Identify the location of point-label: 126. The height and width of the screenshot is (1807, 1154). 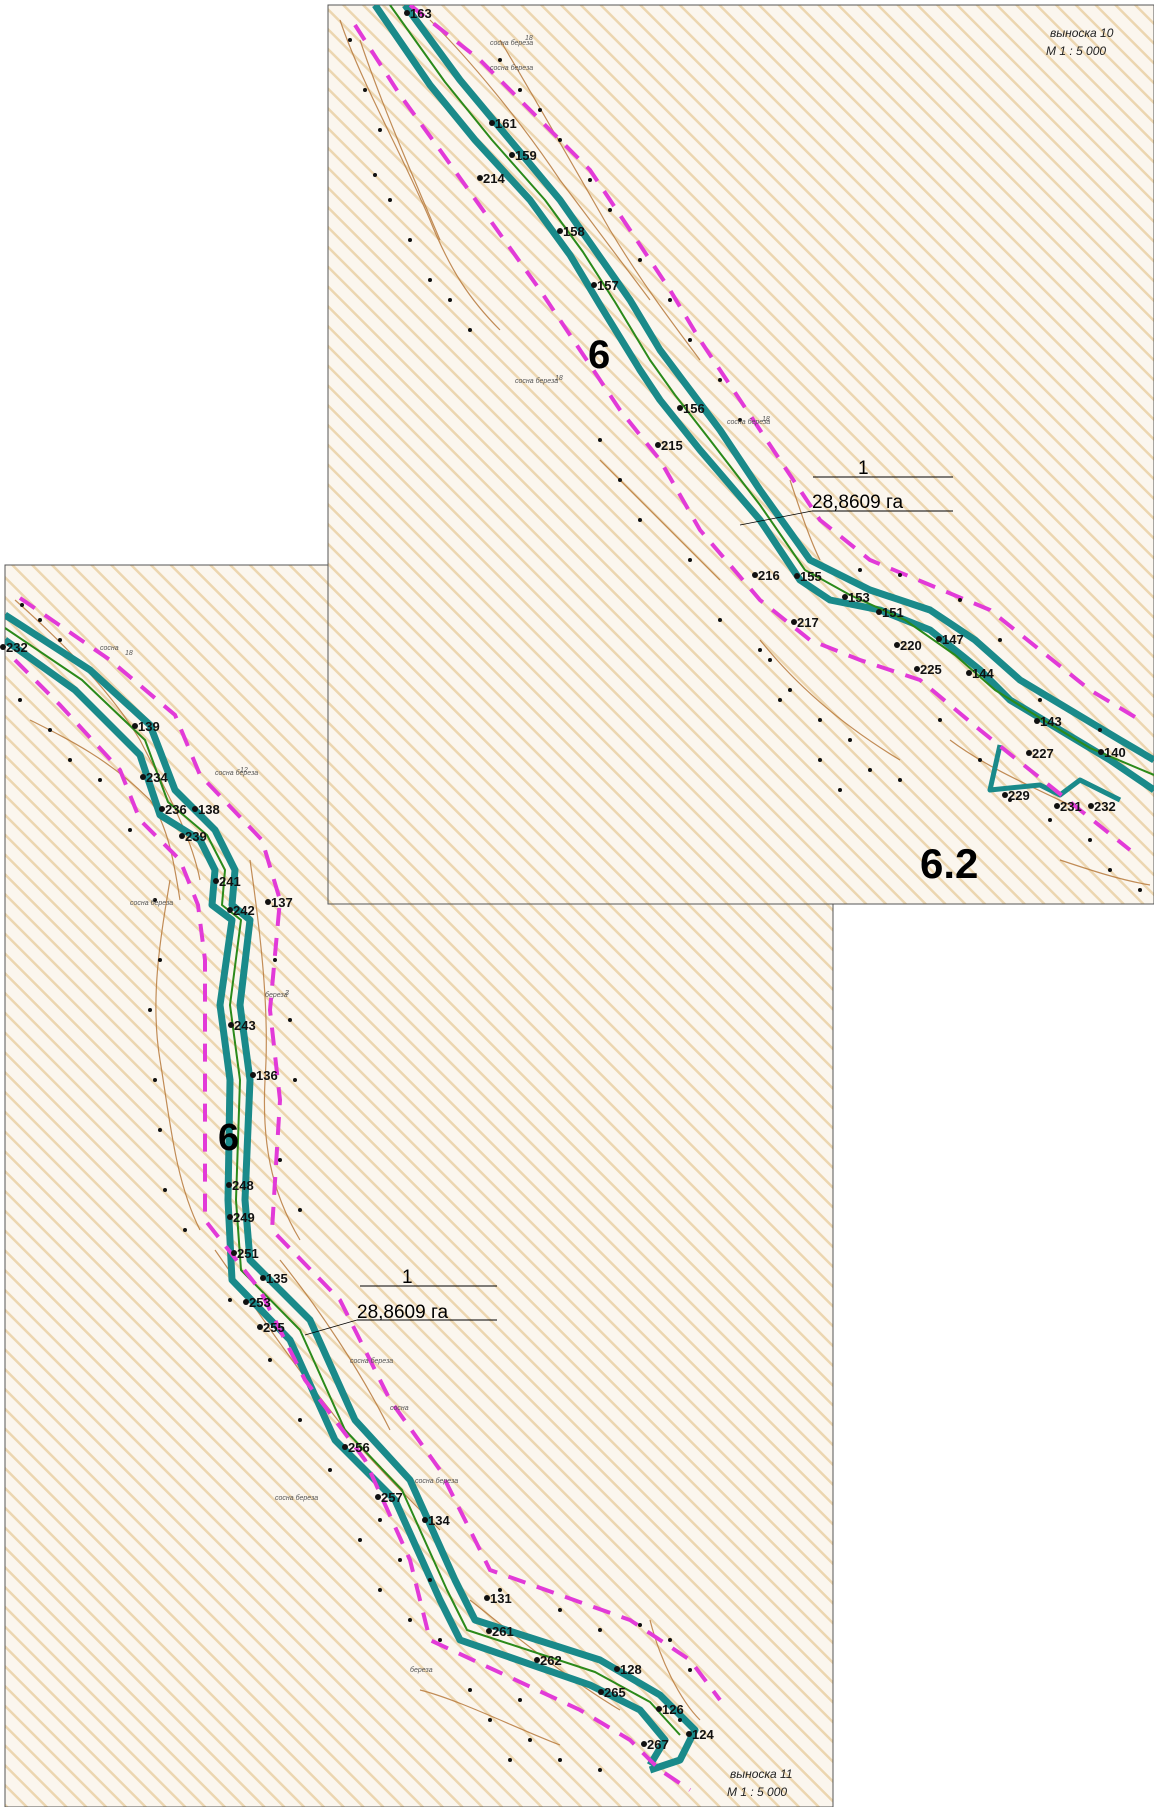
(673, 1709).